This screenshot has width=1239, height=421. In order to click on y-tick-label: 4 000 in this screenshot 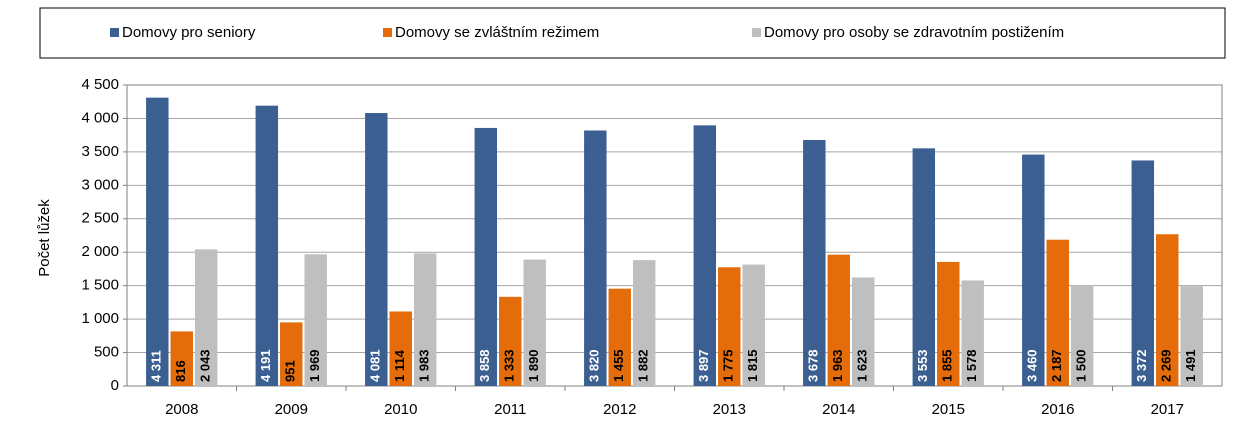, I will do `click(100, 117)`.